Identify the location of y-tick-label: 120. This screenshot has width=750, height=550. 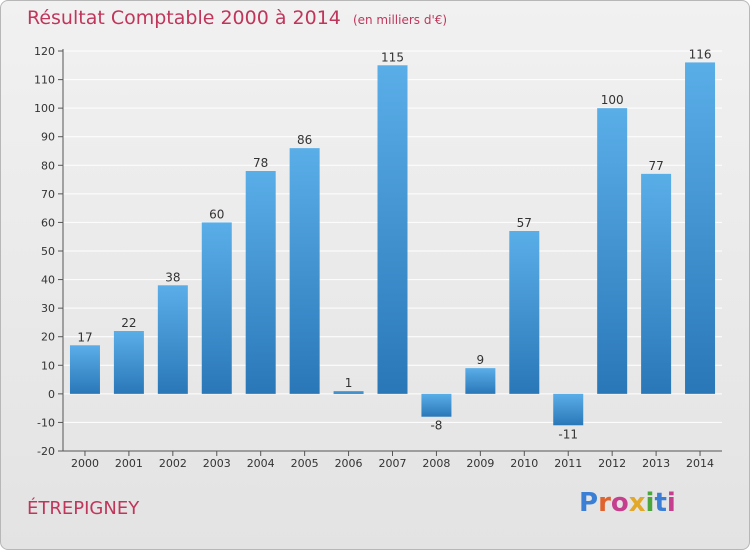
(44, 51).